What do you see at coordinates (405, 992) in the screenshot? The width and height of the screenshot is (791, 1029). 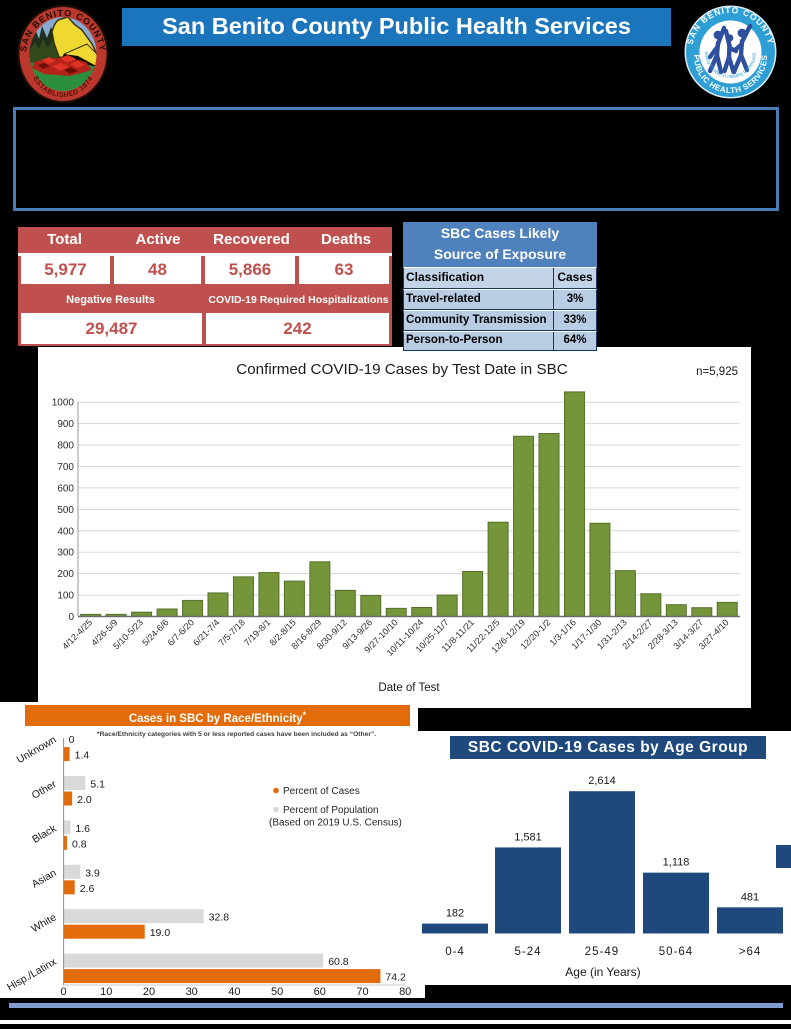 I see `svg-text: 80` at bounding box center [405, 992].